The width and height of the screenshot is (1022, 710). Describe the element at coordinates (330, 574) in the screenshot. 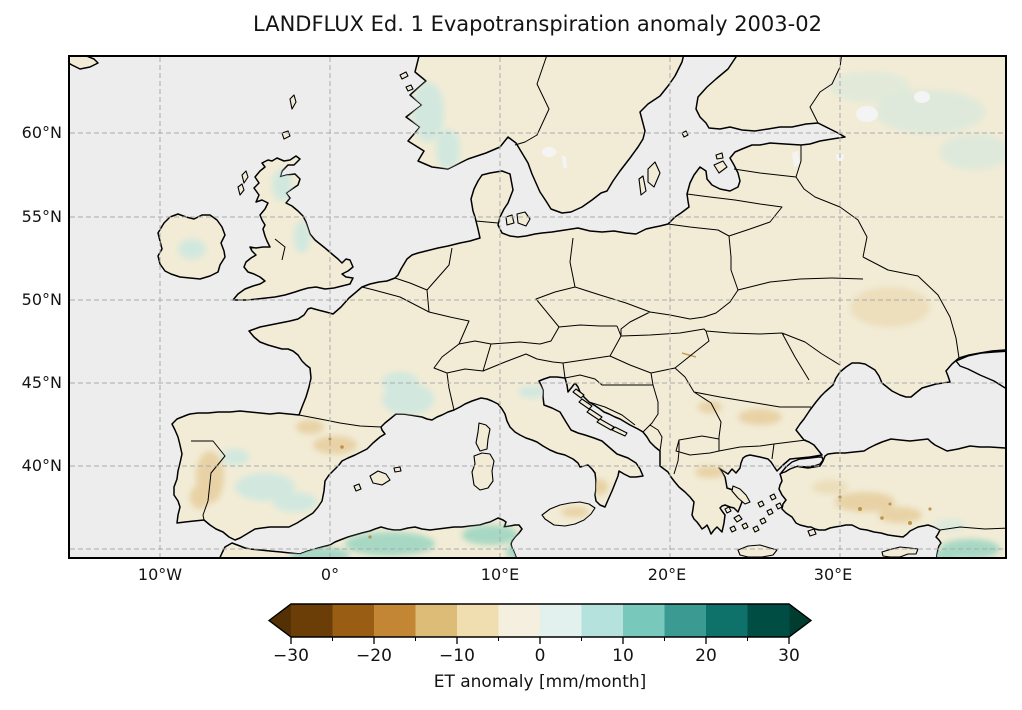

I see `lon-tick-label: 0°` at that location.